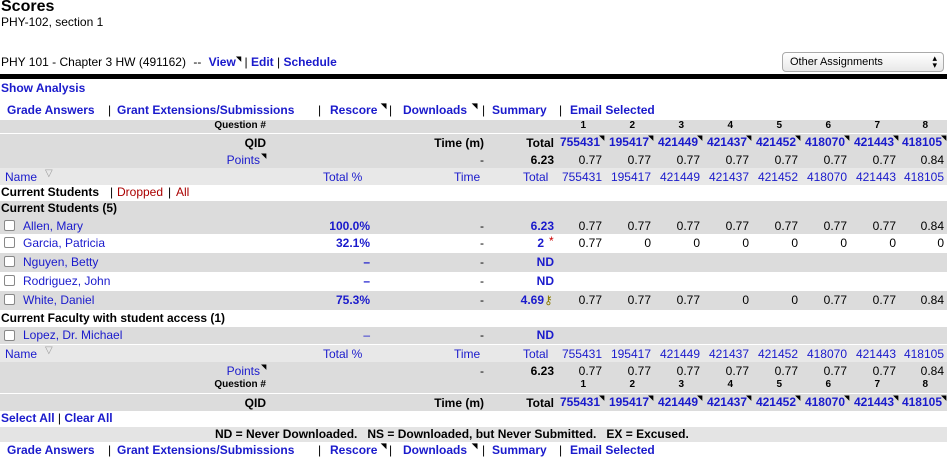 This screenshot has height=458, width=947. I want to click on select-arrows-icon: ▴ ▾, so click(934, 61).